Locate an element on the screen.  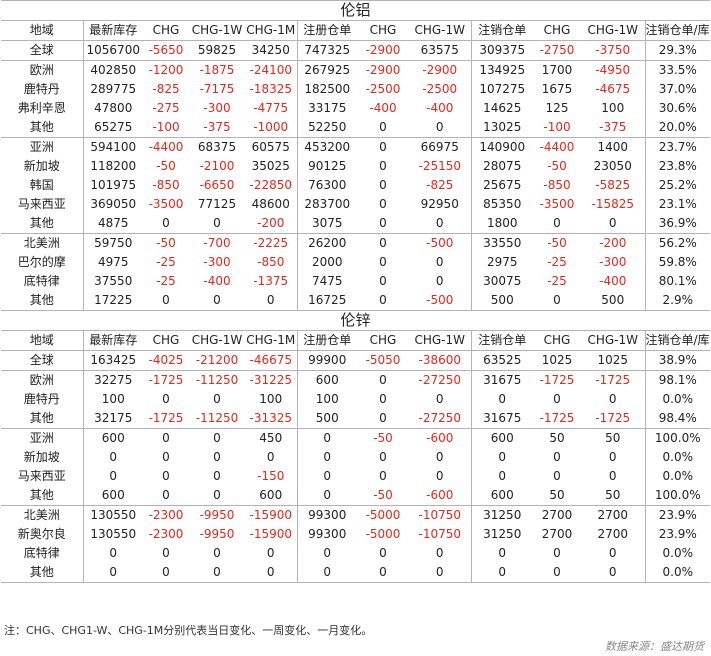
cell-reg-chg: -5000 is located at coordinates (383, 534).